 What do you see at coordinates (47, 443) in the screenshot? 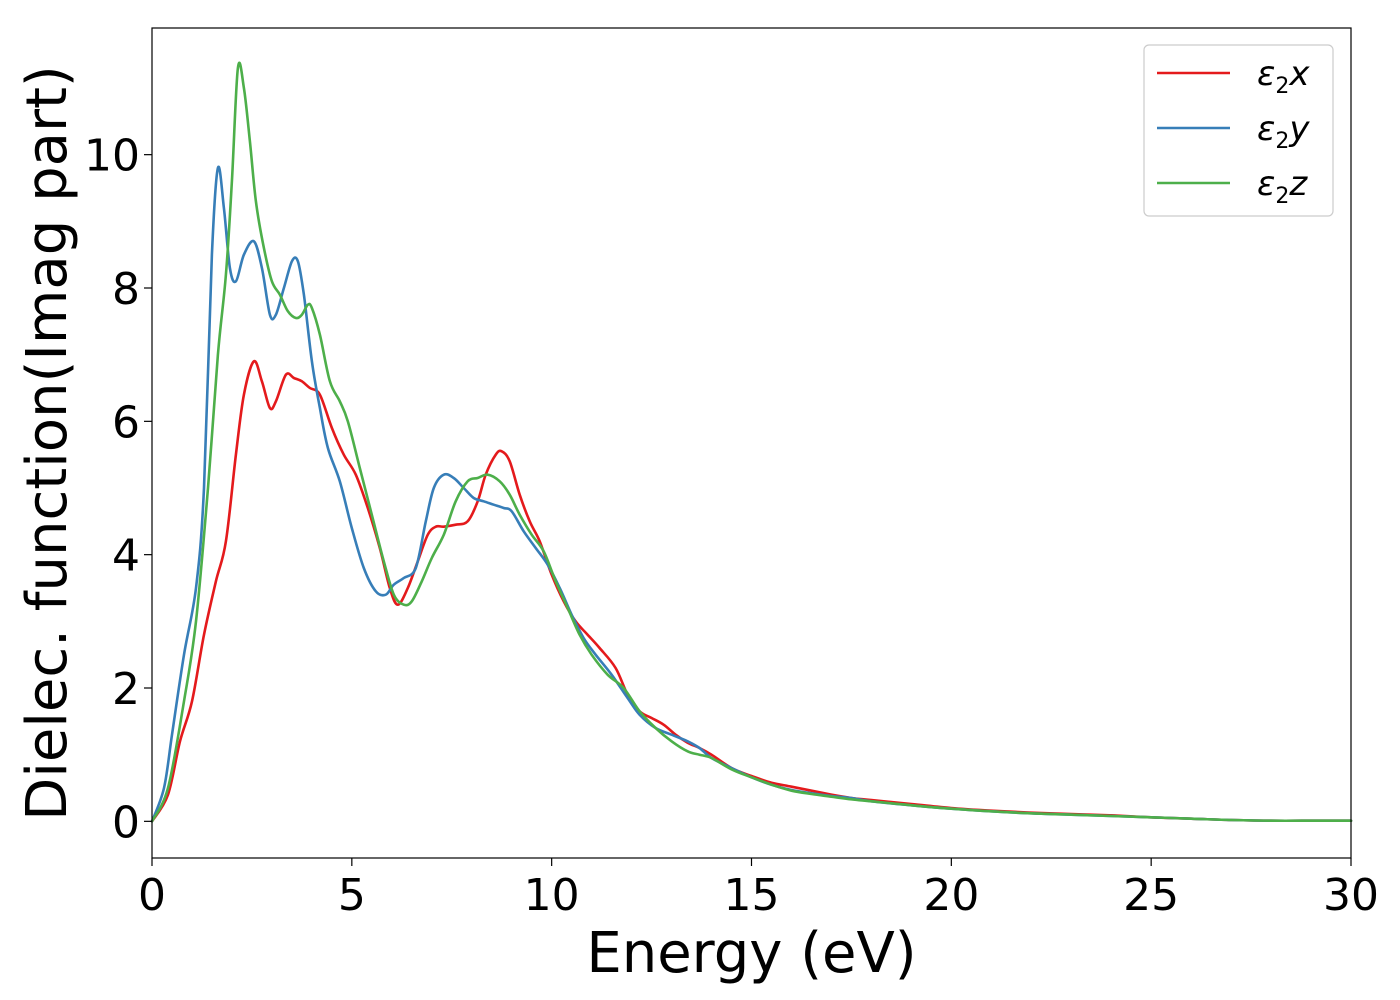
I see `y-axis-label: Dielec. function(Imag part)` at bounding box center [47, 443].